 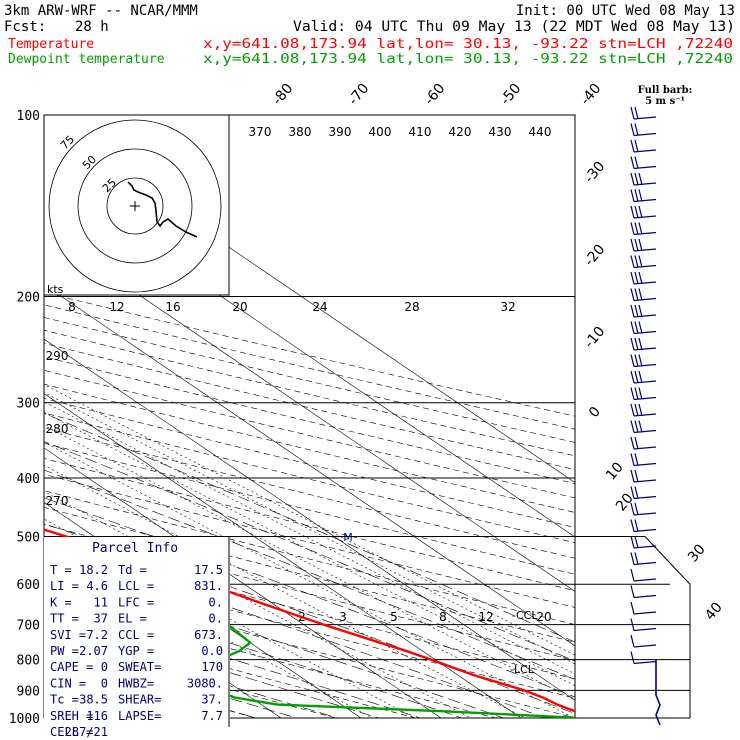 What do you see at coordinates (625, 11) in the screenshot?
I see `init-time: Init: 00 UTC Wed 08 May 13` at bounding box center [625, 11].